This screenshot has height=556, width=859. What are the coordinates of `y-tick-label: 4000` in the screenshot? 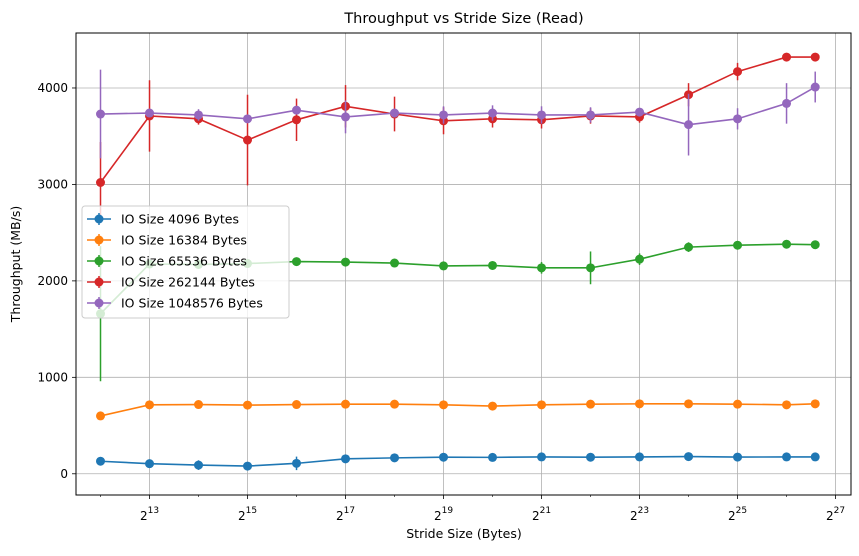 It's located at (52, 88).